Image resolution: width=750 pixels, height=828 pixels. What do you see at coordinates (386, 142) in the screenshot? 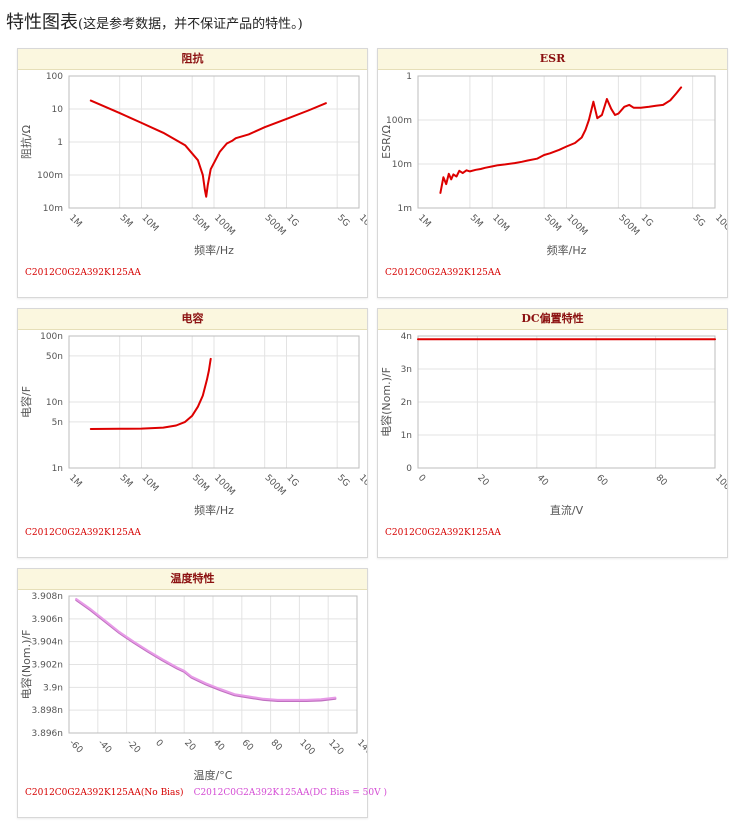
I see `y-axis-label: ESR/Ω` at bounding box center [386, 142].